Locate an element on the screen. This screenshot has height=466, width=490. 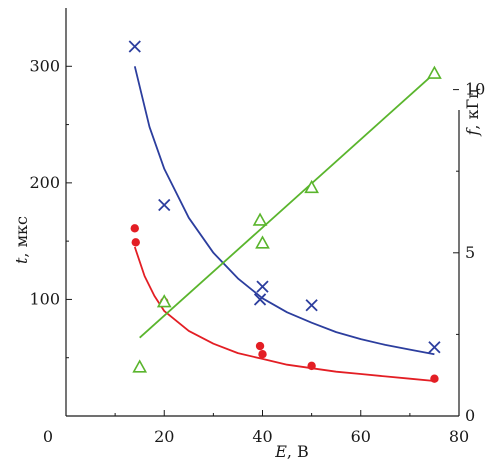
x-axis-label: E, В is located at coordinates (291, 451).